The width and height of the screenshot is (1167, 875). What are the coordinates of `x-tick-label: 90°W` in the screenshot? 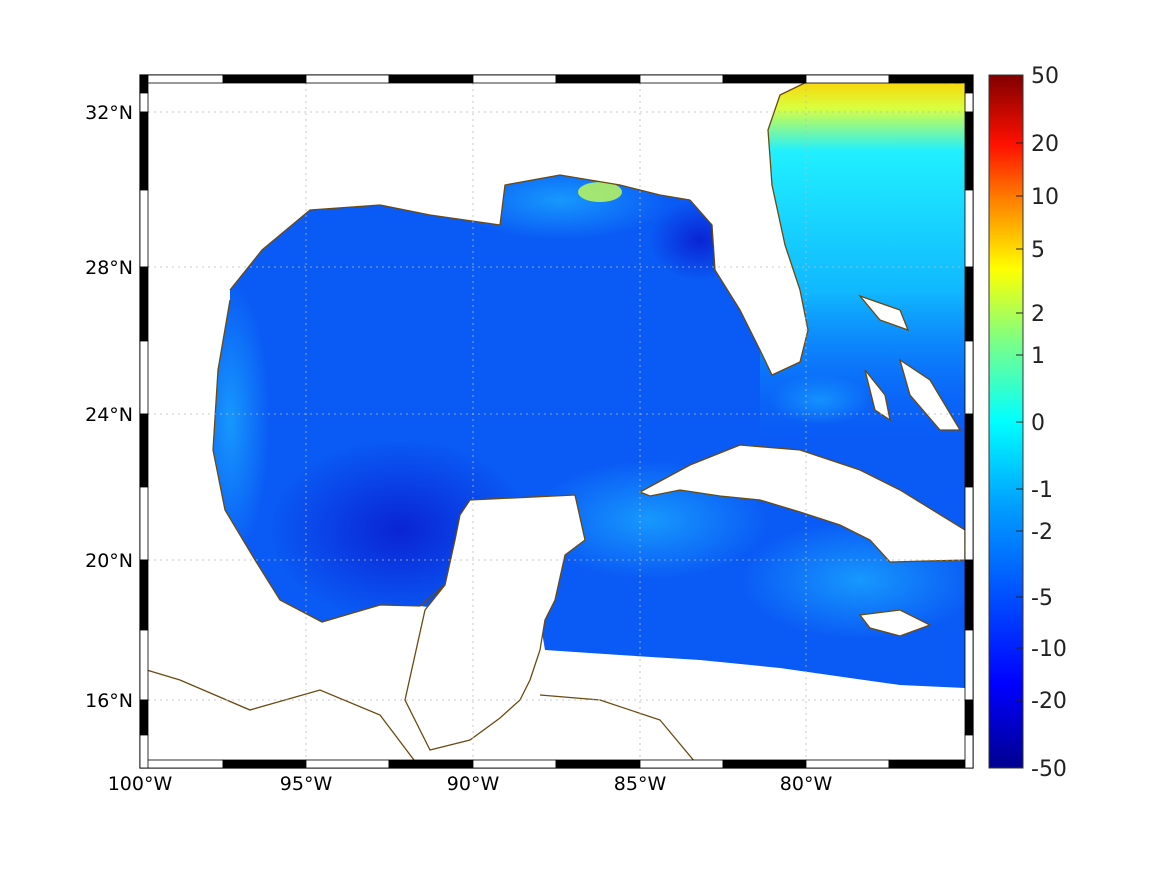 It's located at (473, 784).